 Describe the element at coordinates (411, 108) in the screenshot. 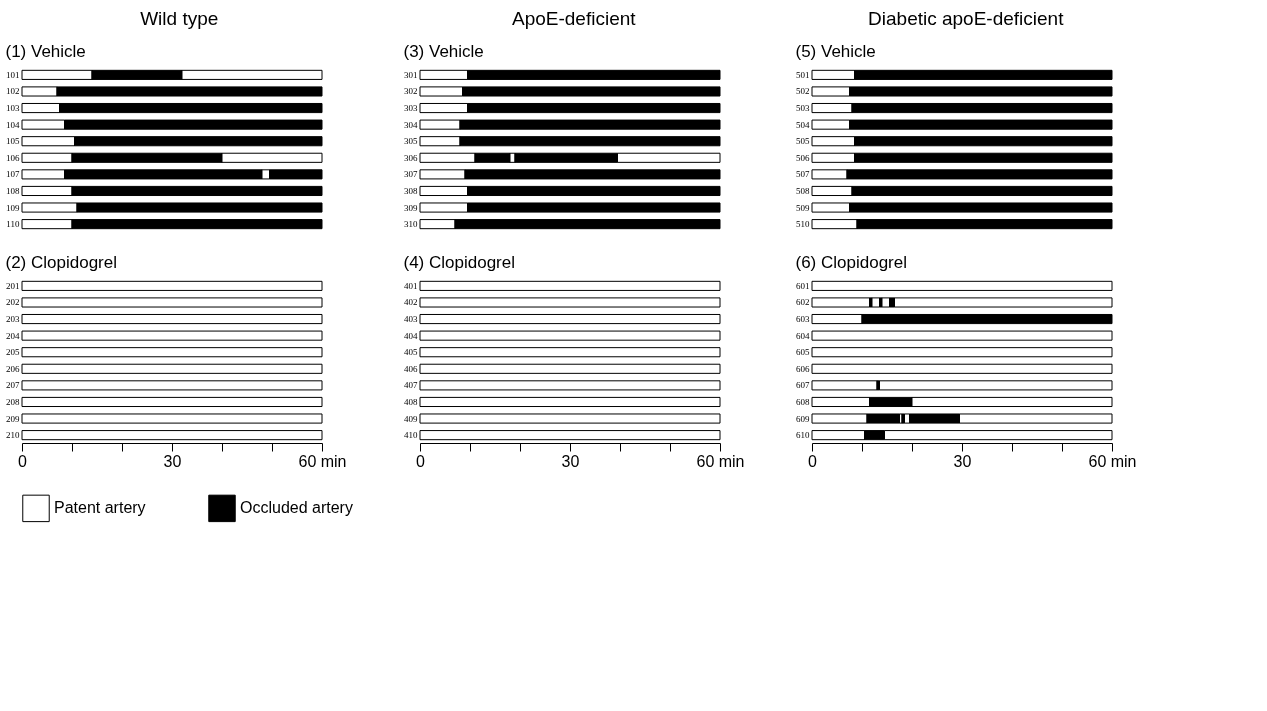

I see `y-tick-label: 303` at that location.